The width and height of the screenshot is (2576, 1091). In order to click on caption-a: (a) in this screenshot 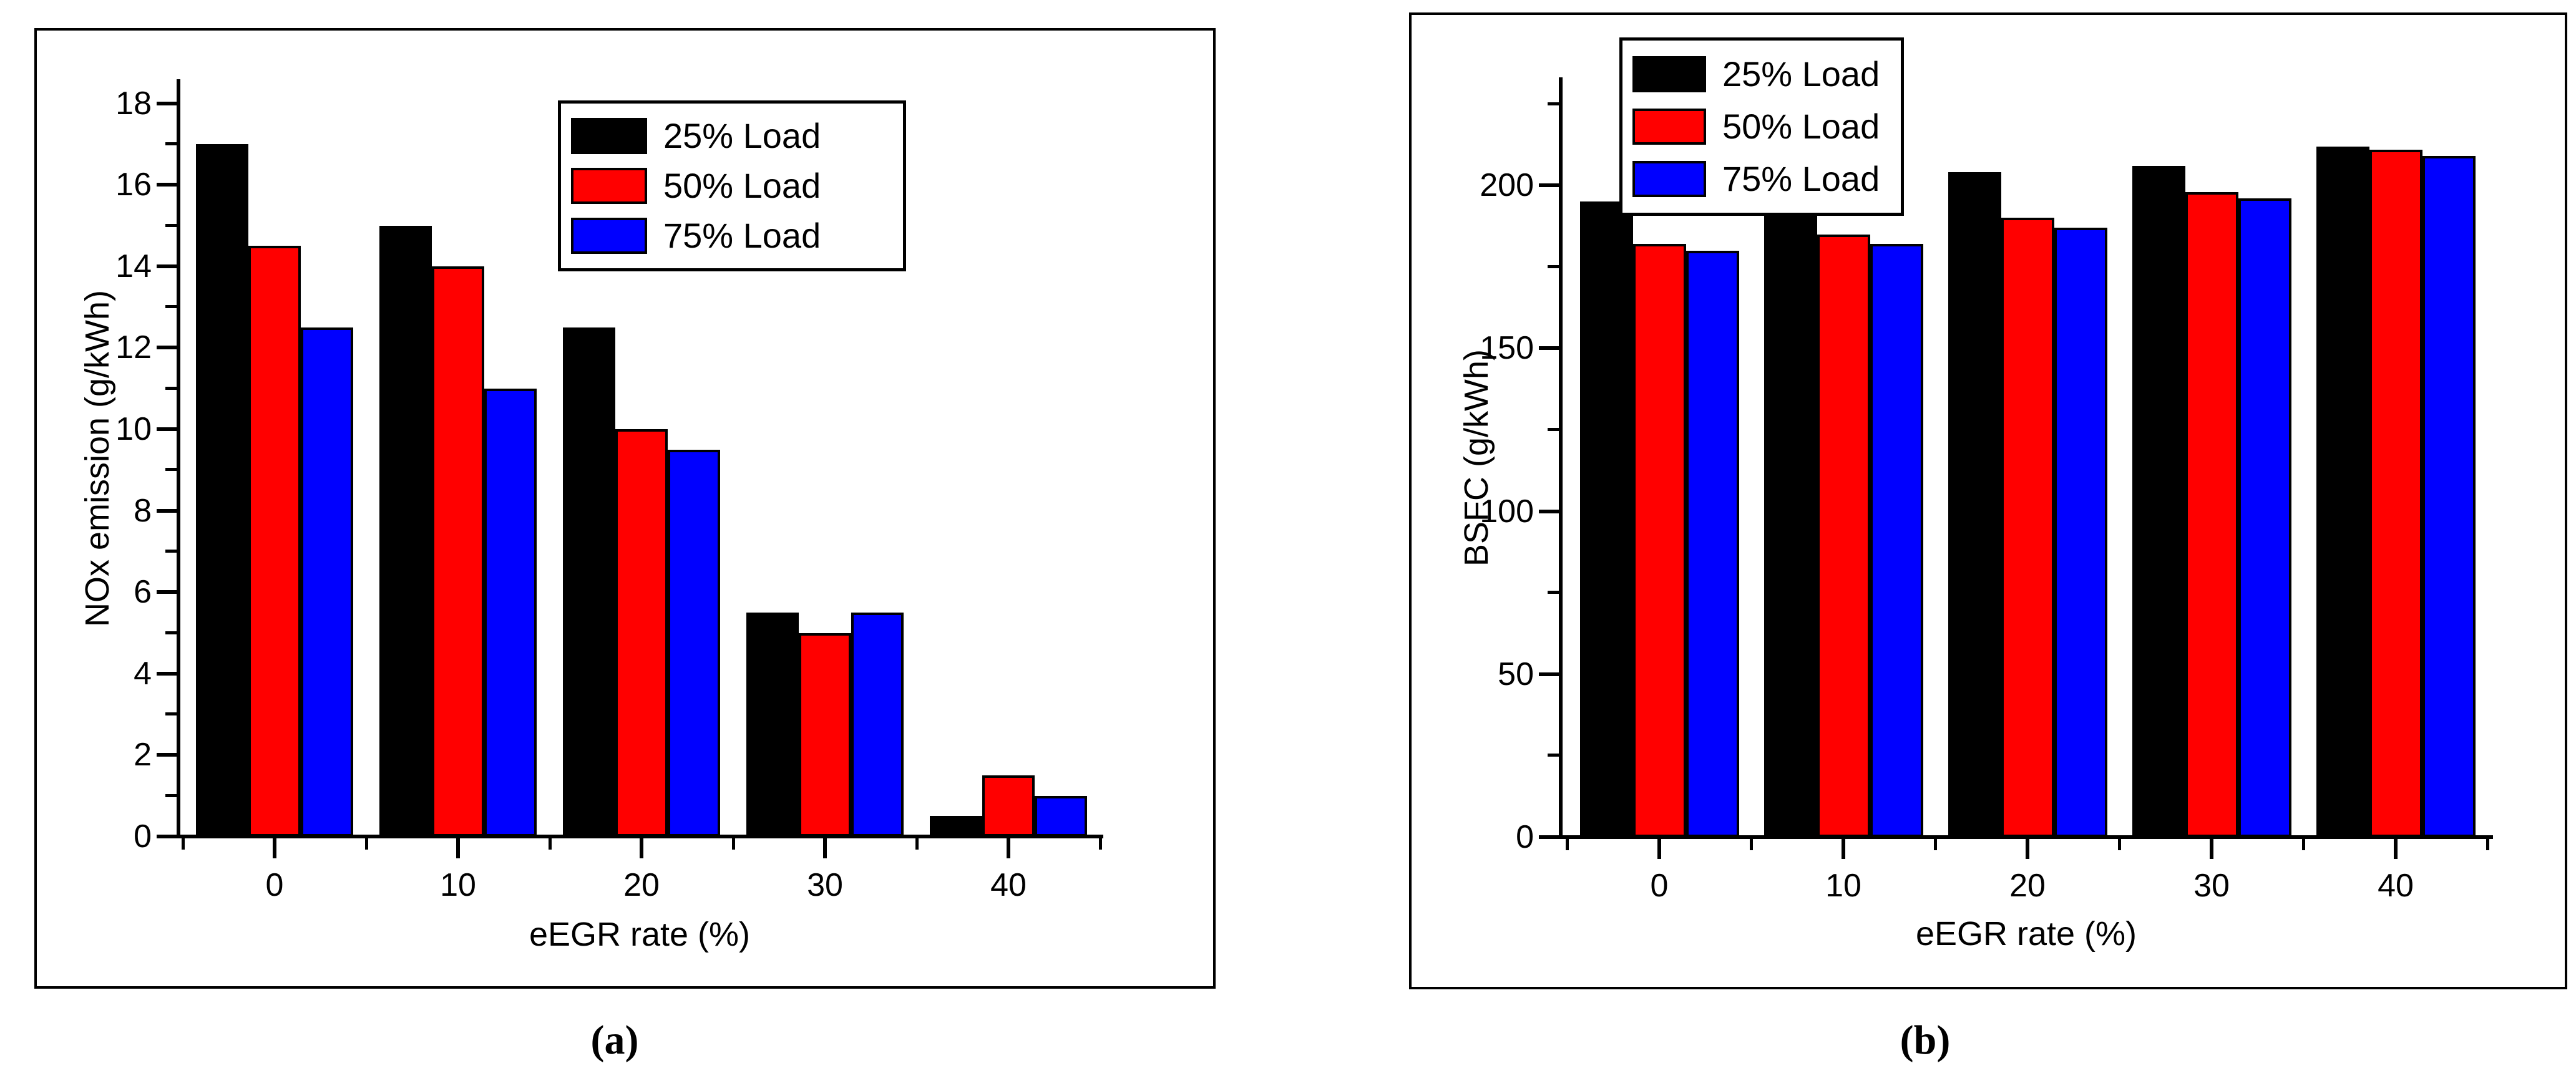, I will do `click(614, 1040)`.